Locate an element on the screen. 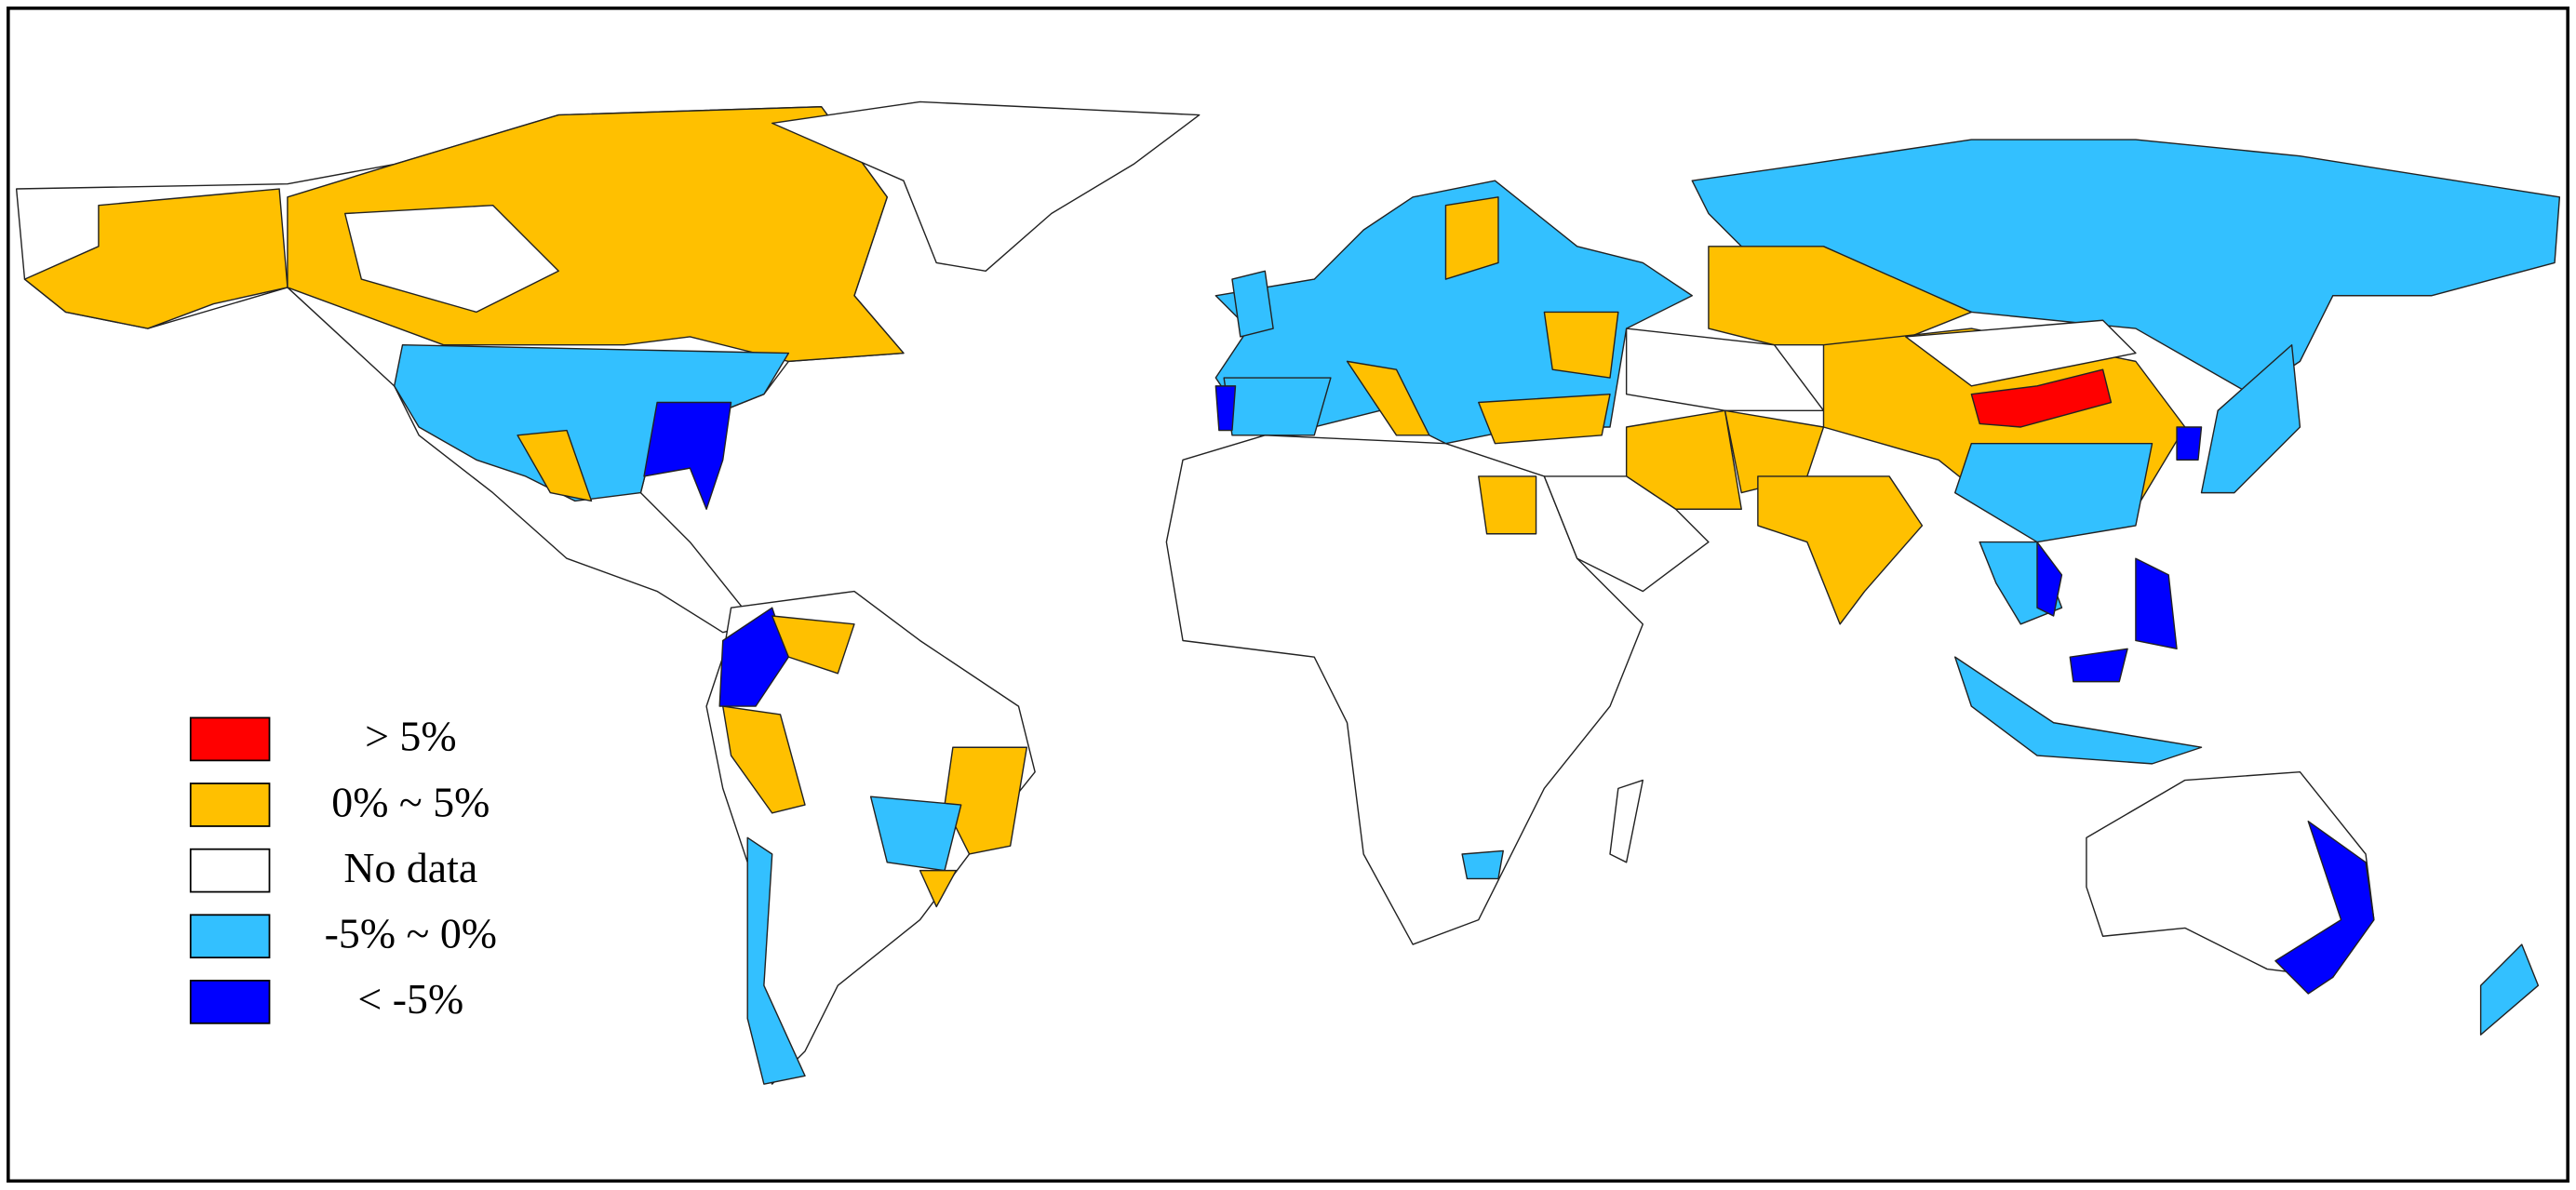 This screenshot has width=2576, height=1190. canada-no-data is located at coordinates (451, 259).